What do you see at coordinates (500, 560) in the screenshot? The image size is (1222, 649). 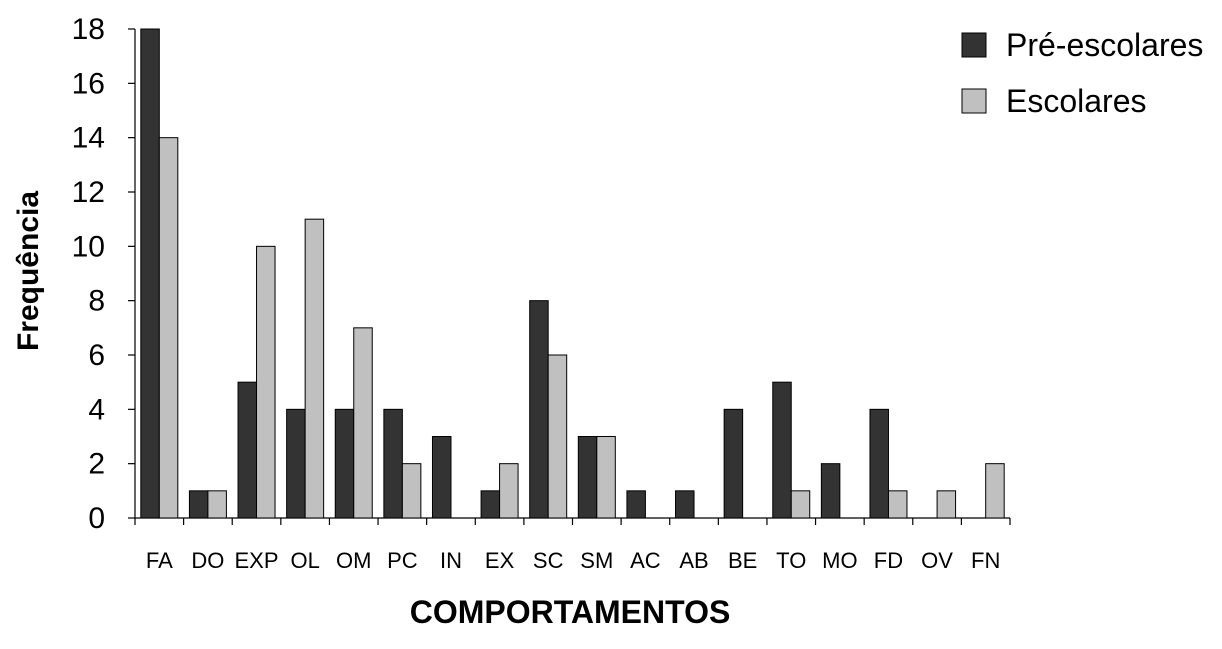 I see `x-tick-label: EX` at bounding box center [500, 560].